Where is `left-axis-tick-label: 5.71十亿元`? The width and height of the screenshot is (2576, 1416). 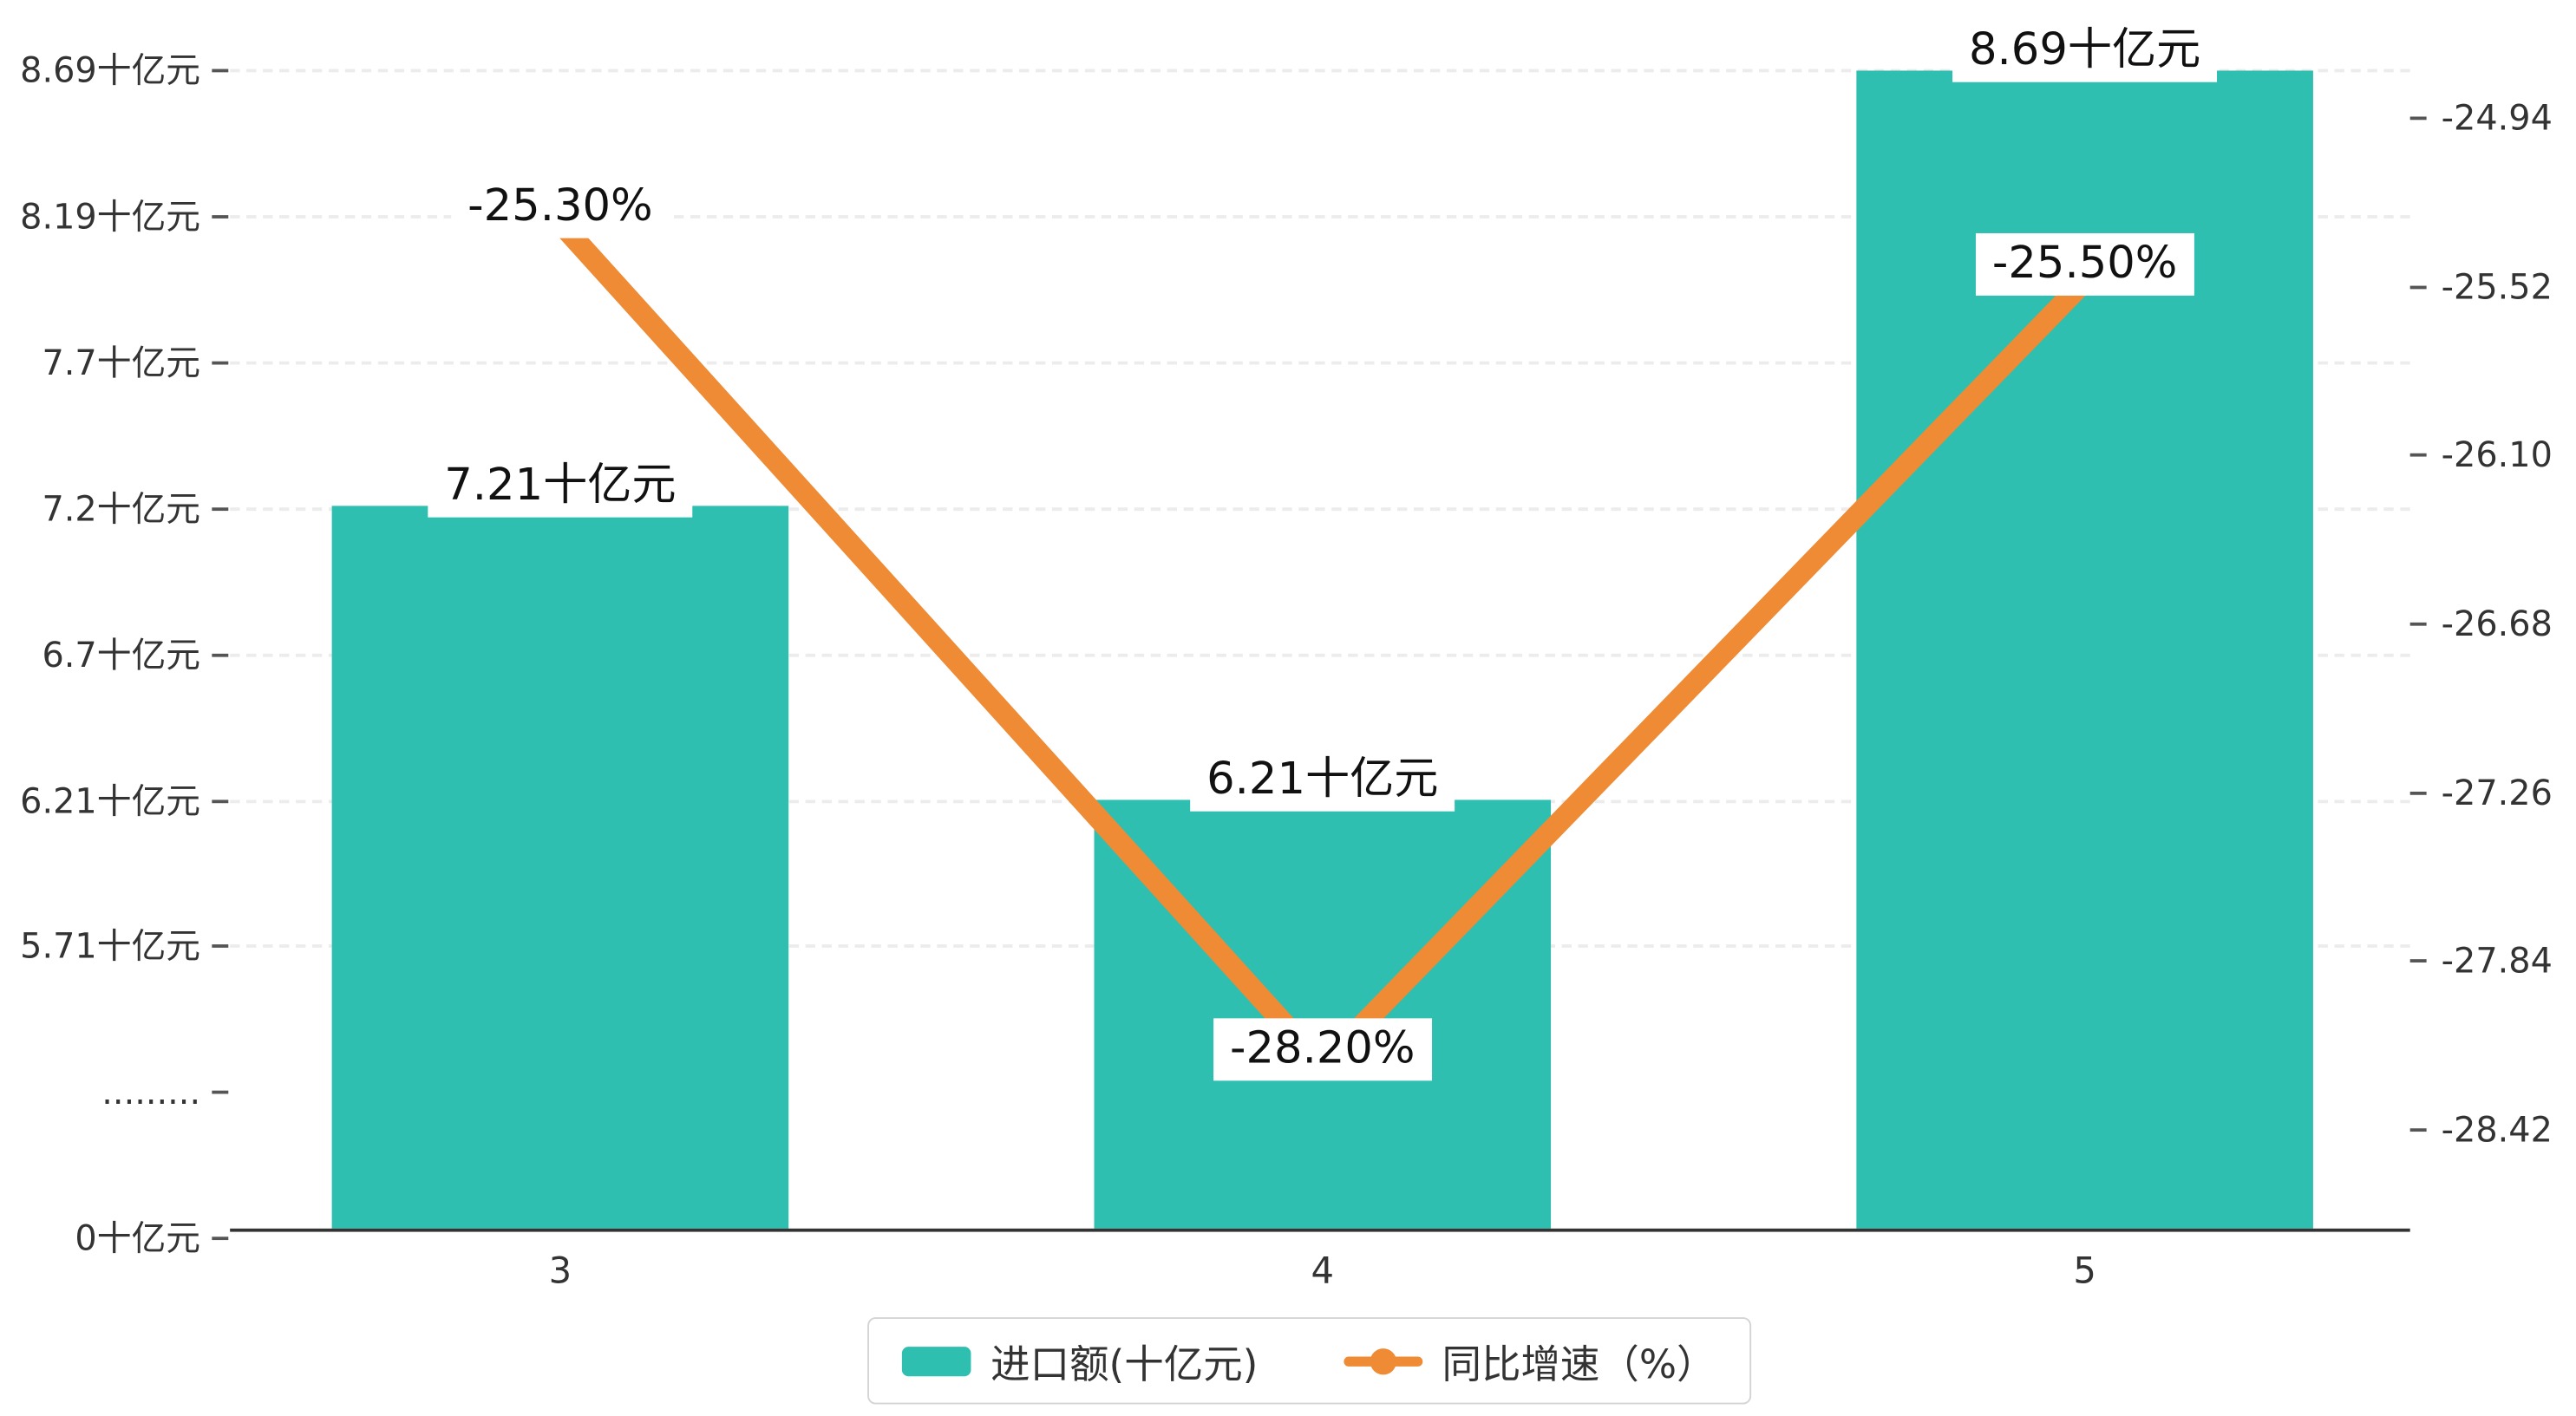
left-axis-tick-label: 5.71十亿元 is located at coordinates (110, 947).